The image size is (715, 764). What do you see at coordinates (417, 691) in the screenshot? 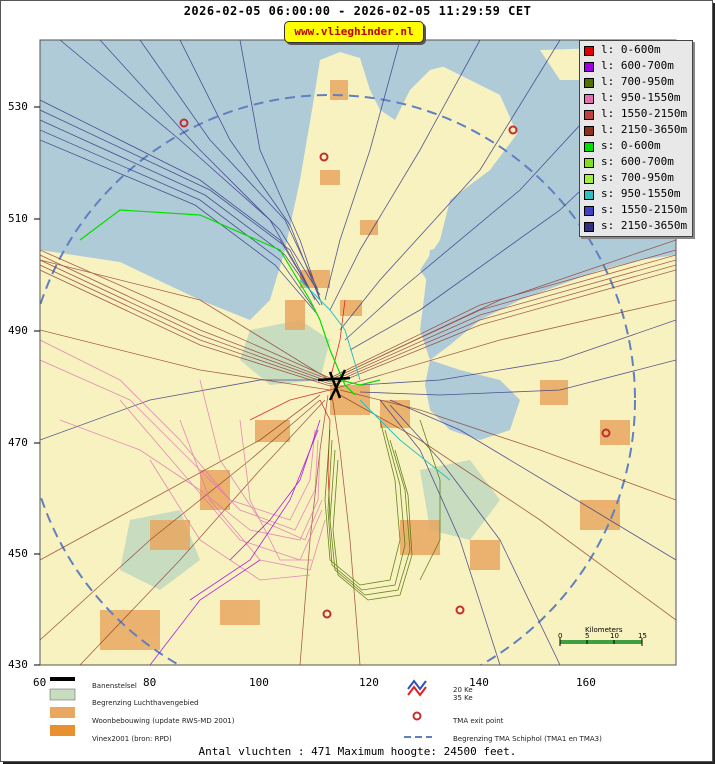
I see `ke35-symbol` at bounding box center [417, 691].